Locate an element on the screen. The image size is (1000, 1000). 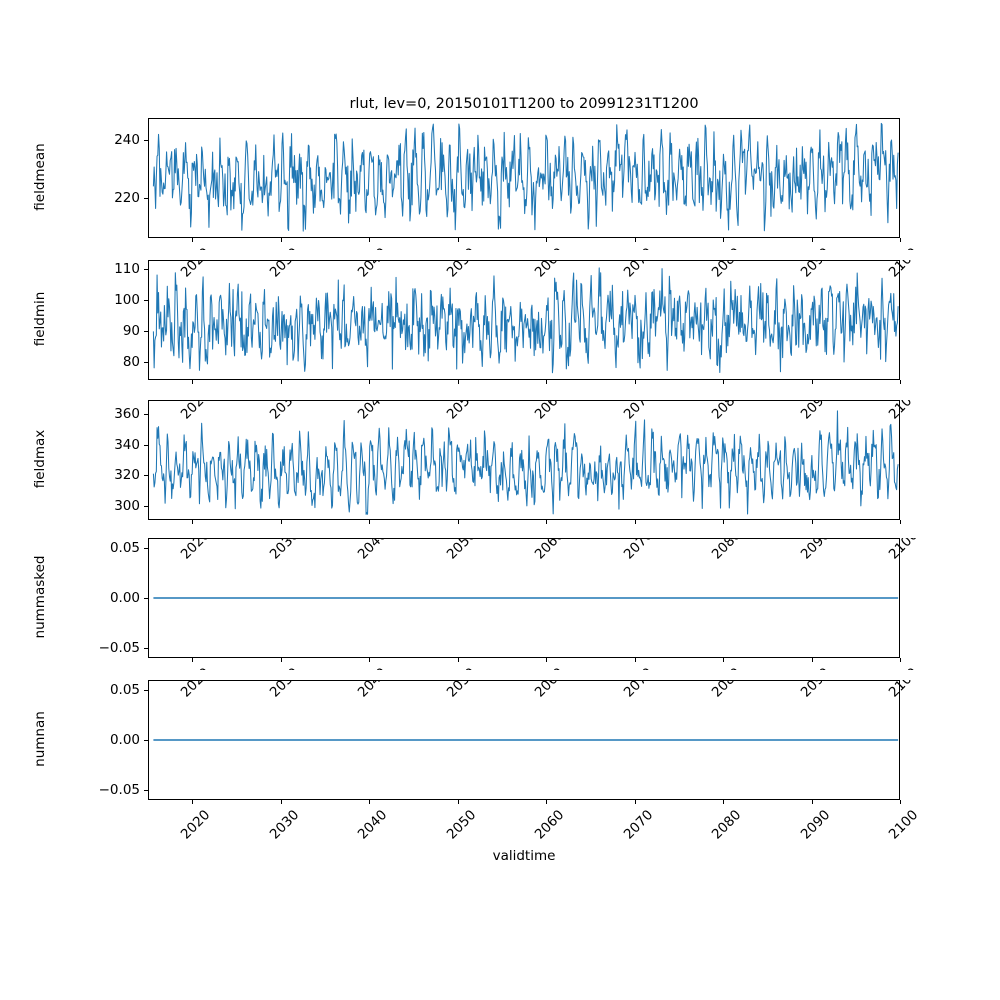
series-canvas-fieldmean is located at coordinates (524, 178).